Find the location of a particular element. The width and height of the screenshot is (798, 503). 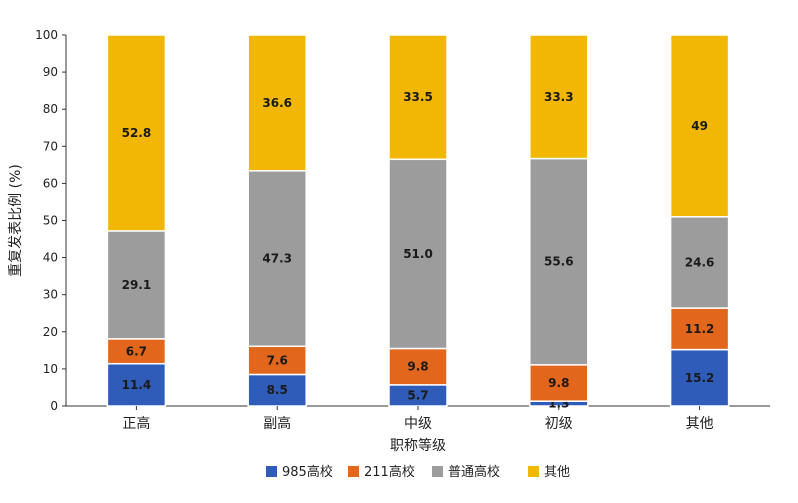

data-label: 29.1 is located at coordinates (137, 285).